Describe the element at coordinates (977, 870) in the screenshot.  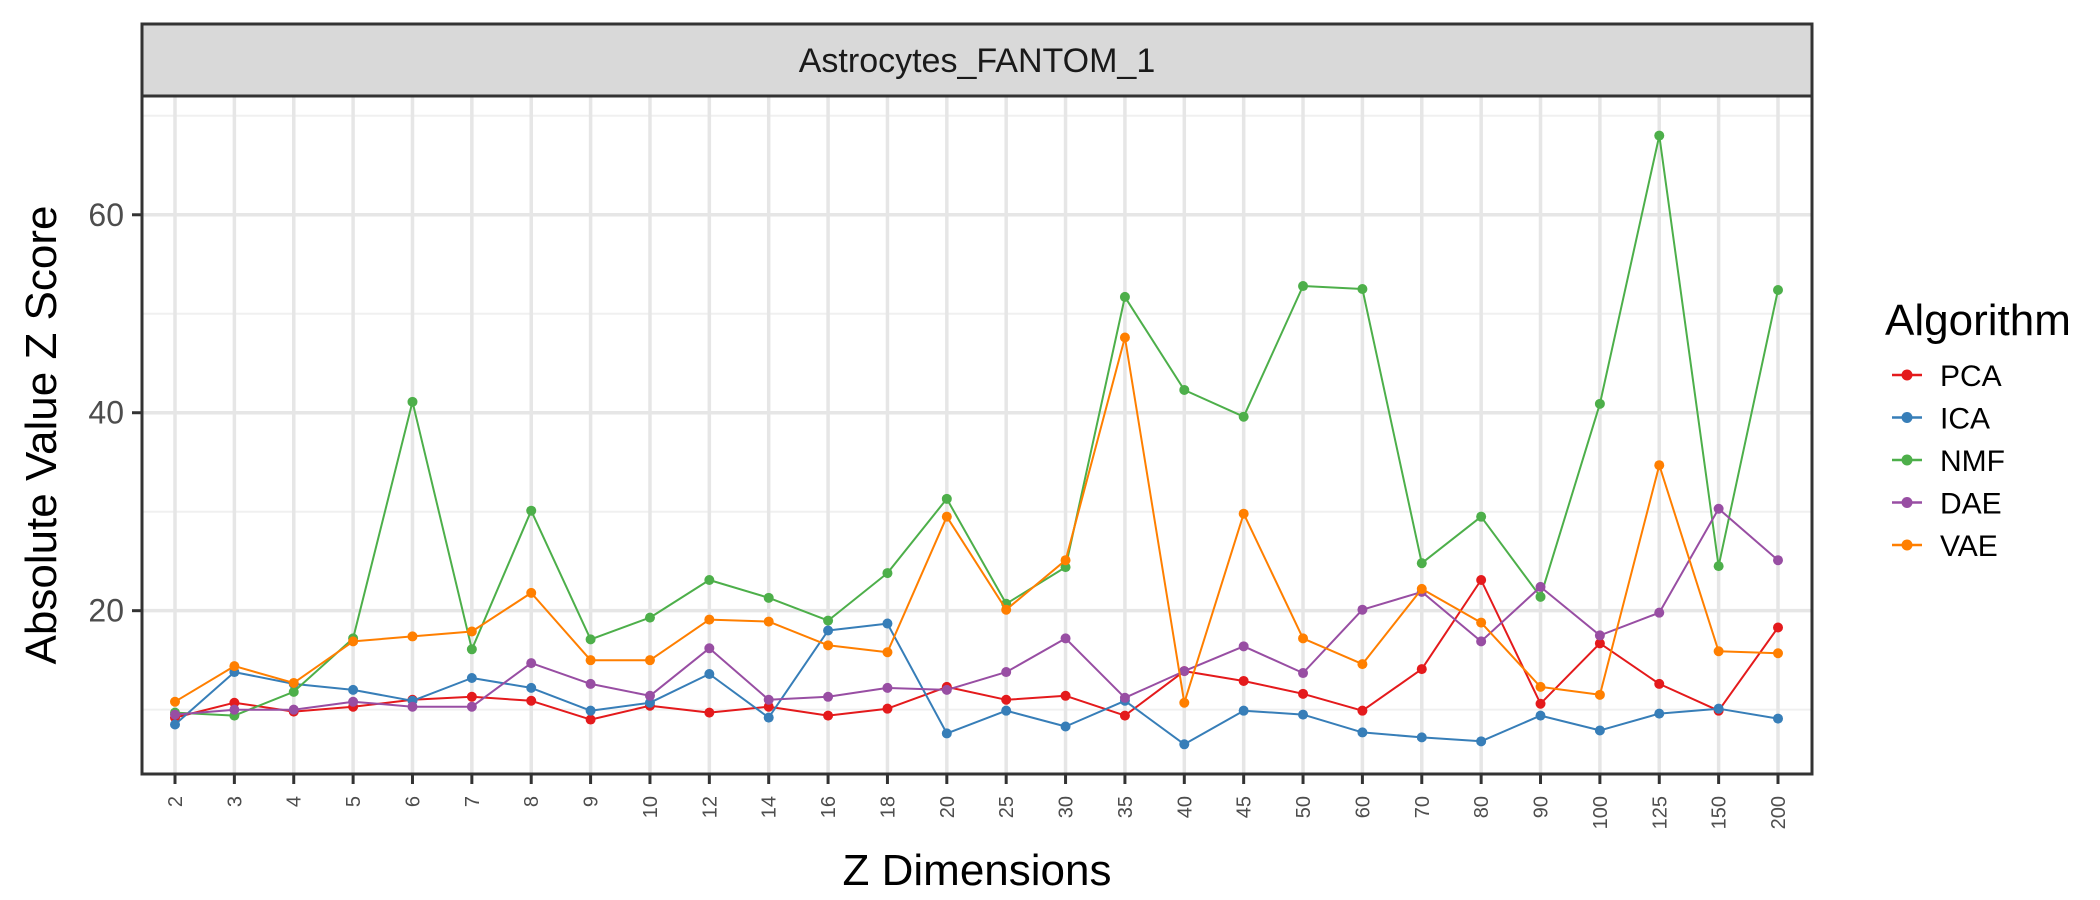
I see `x-axis-title: Z Dimensions` at that location.